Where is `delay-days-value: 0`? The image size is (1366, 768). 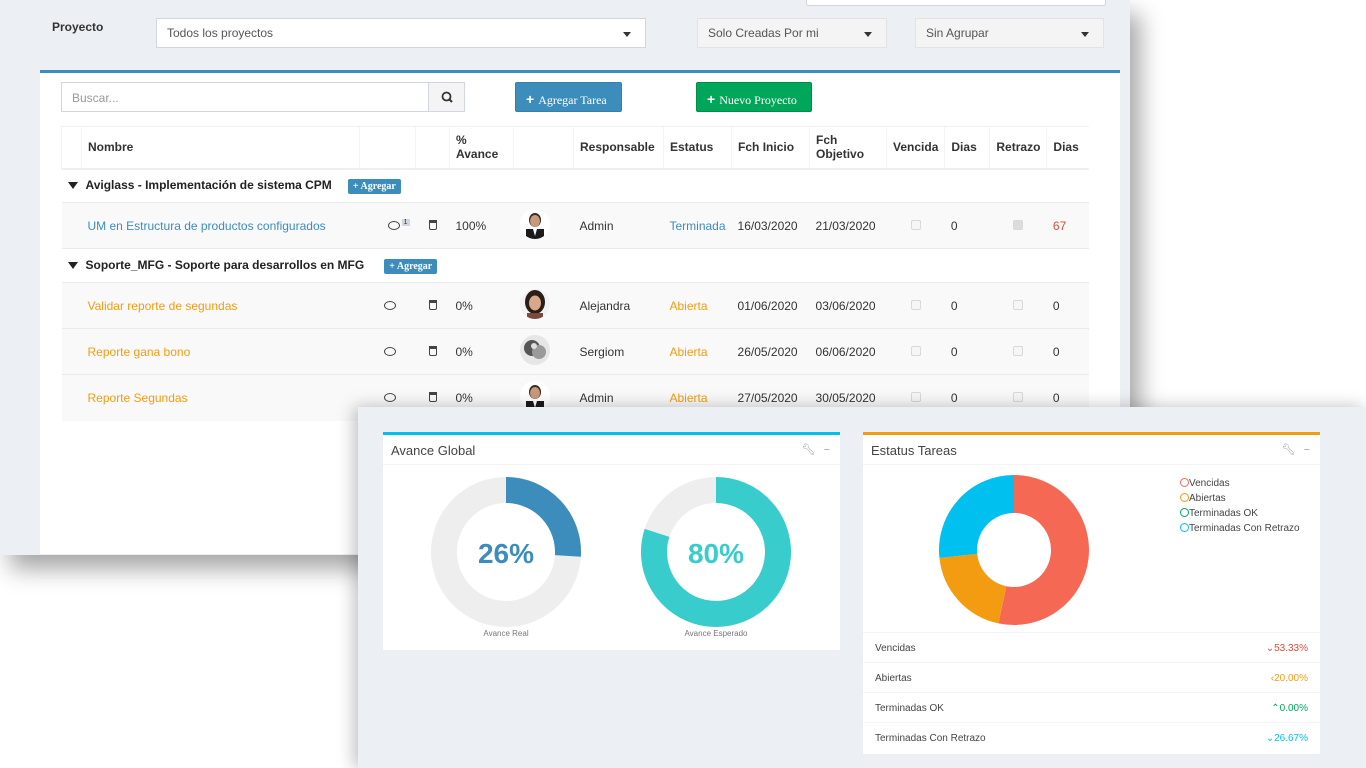
delay-days-value: 0 is located at coordinates (1067, 351).